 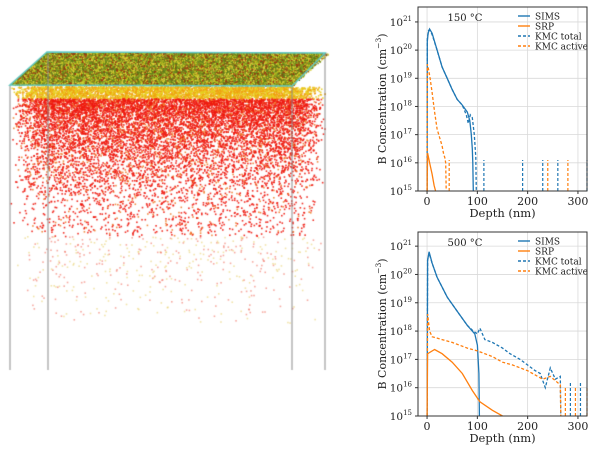 What do you see at coordinates (465, 243) in the screenshot?
I see `chart-title: 500 °C` at bounding box center [465, 243].